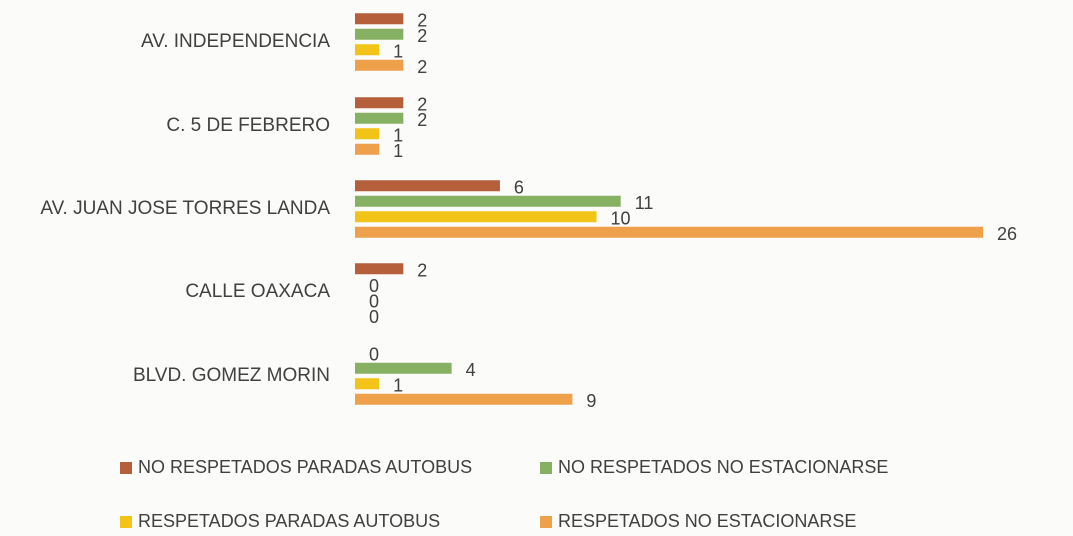 The image size is (1073, 536). Describe the element at coordinates (591, 401) in the screenshot. I see `value-label: 9` at that location.